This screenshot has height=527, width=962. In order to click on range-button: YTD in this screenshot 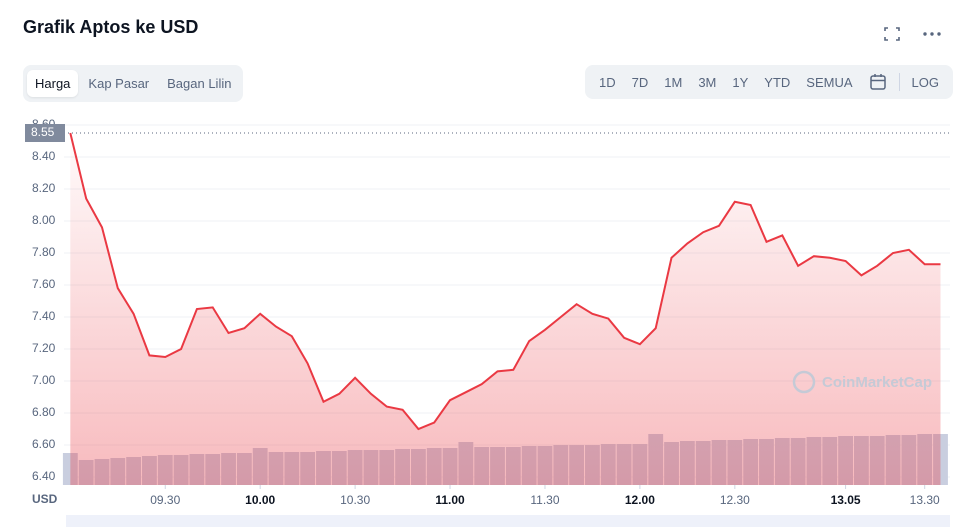, I will do `click(777, 82)`.